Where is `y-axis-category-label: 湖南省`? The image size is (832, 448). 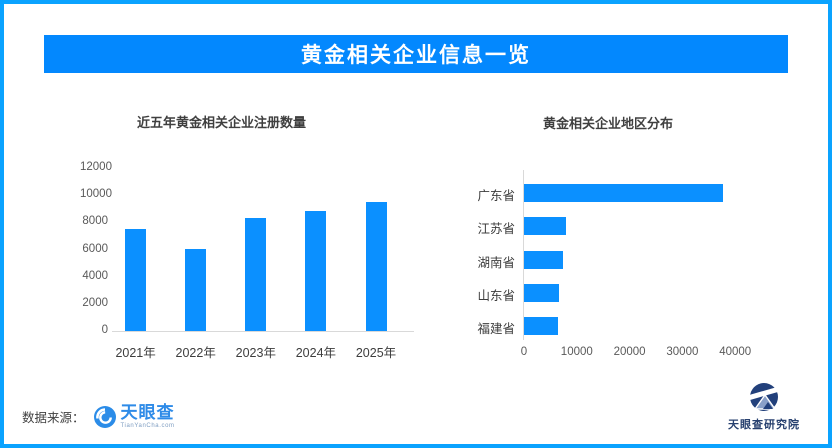 y-axis-category-label: 湖南省 is located at coordinates (496, 262).